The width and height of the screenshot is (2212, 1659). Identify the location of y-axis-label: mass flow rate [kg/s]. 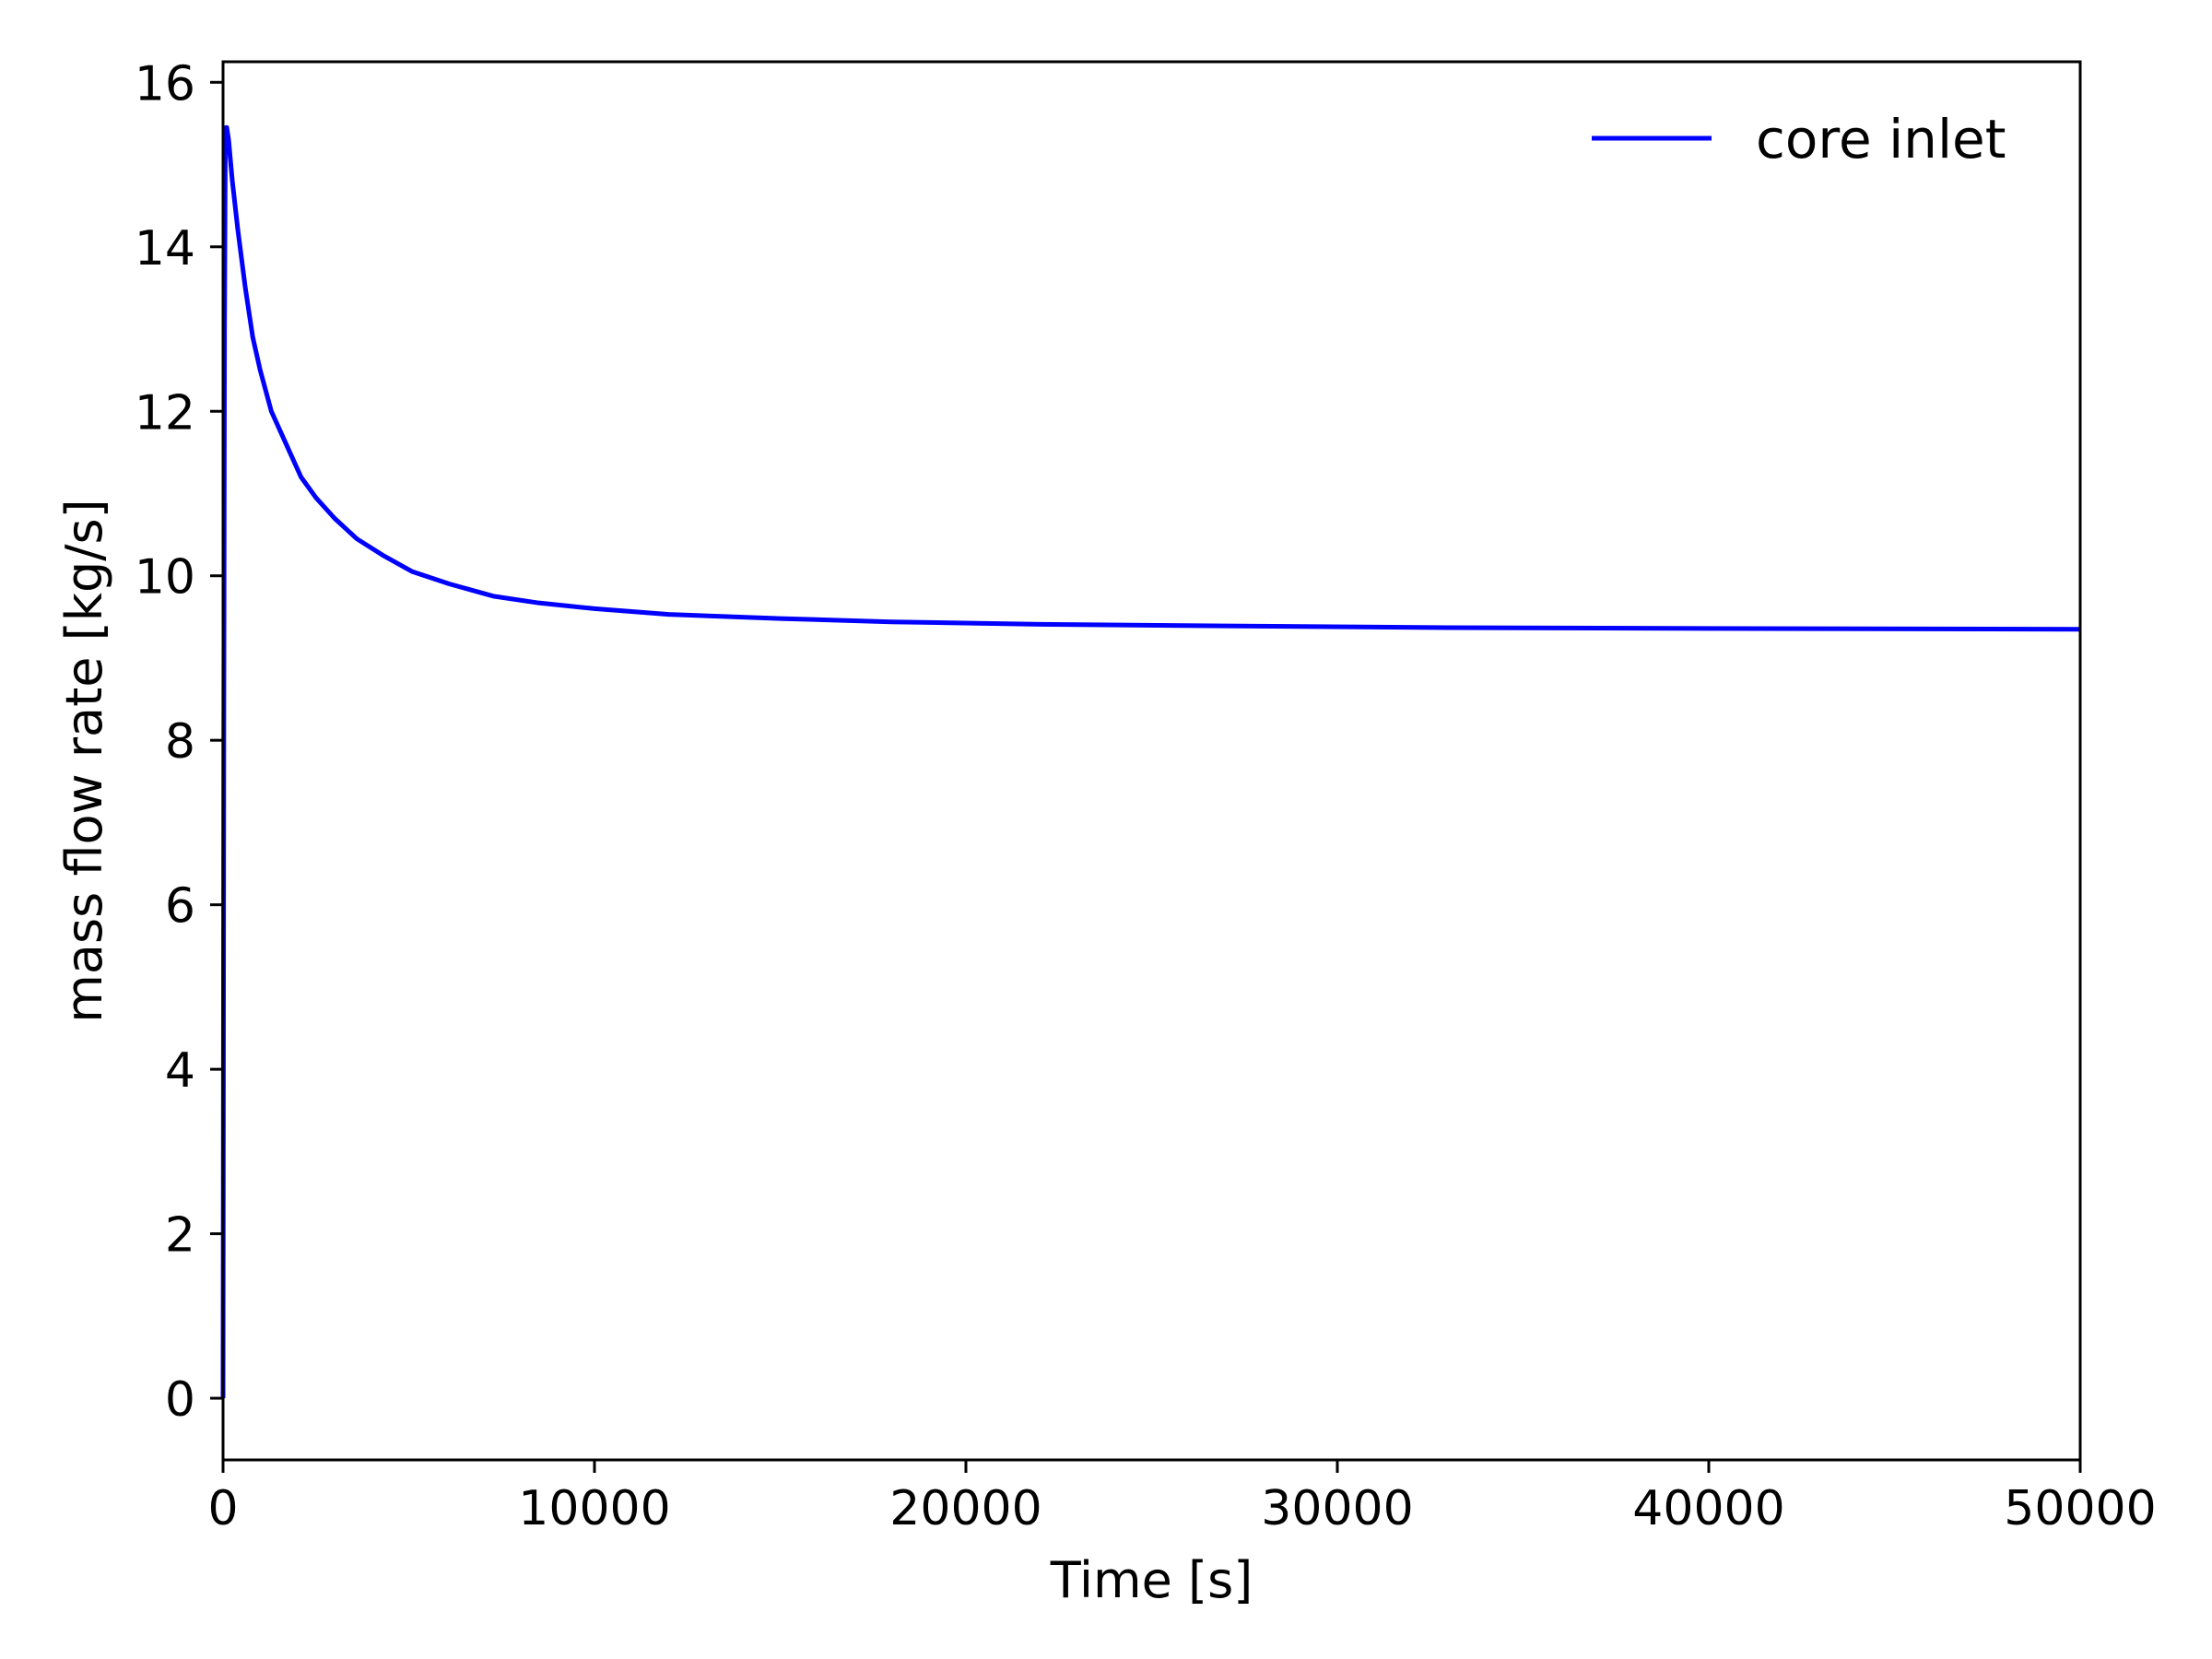
(84, 760).